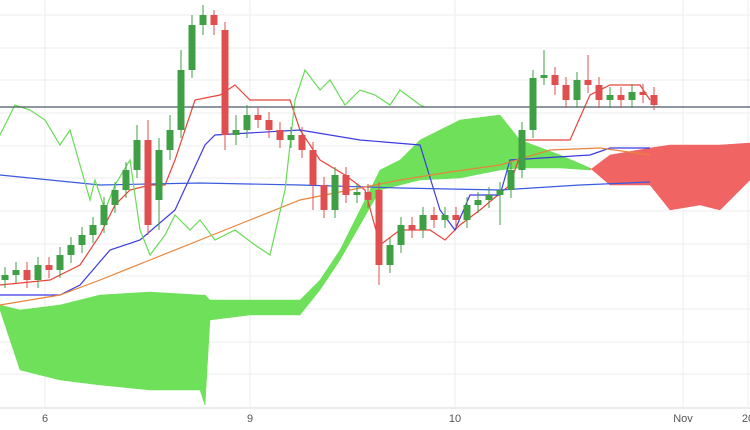 This screenshot has height=430, width=750. Describe the element at coordinates (683, 419) in the screenshot. I see `x-tick-label: Nov` at that location.